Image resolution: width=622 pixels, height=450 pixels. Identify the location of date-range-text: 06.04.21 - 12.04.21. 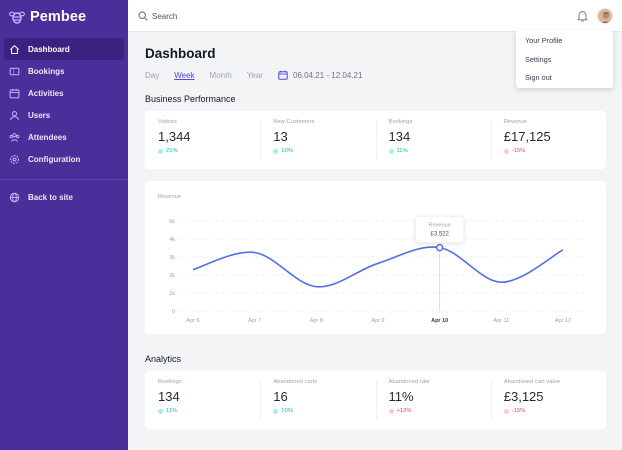
(328, 75).